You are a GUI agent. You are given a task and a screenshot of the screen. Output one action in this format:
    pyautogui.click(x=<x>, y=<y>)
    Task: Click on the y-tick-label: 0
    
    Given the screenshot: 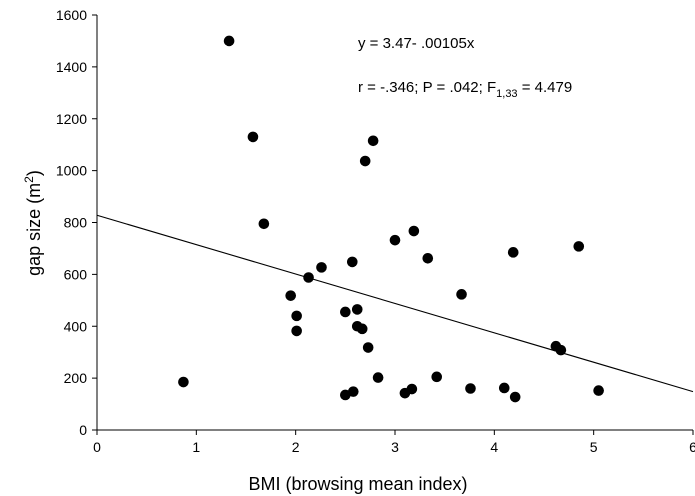 What is the action you would take?
    pyautogui.click(x=83, y=430)
    